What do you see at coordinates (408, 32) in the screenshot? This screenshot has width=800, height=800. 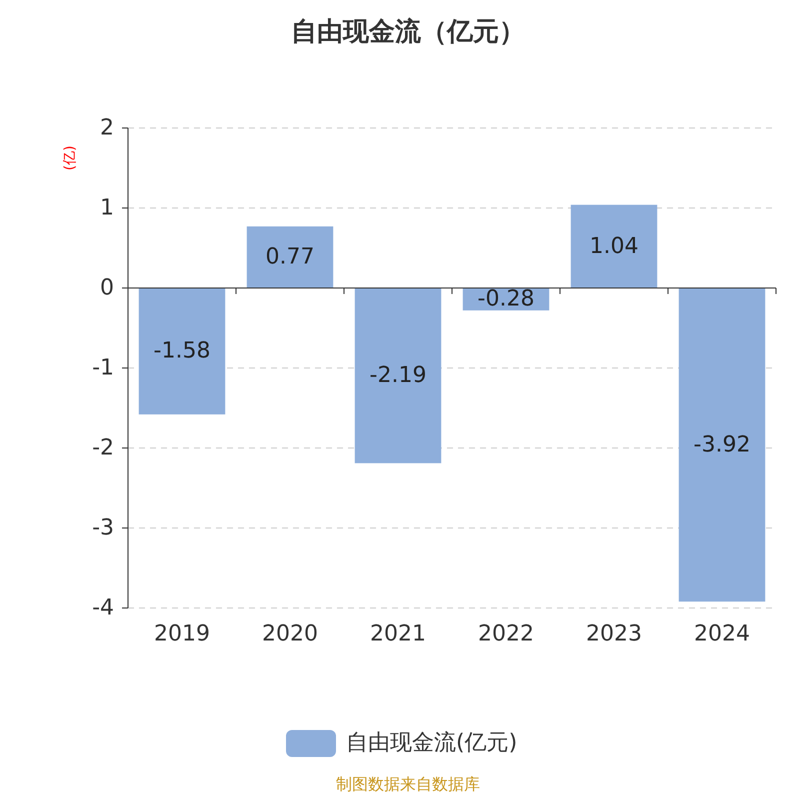 I see `chart-title: 自由现金流（亿元）` at bounding box center [408, 32].